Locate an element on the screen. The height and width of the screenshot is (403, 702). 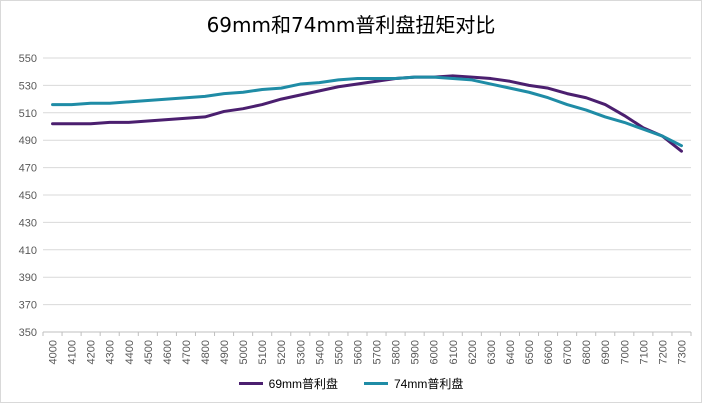
legend-swatch-74mm is located at coordinates (376, 383).